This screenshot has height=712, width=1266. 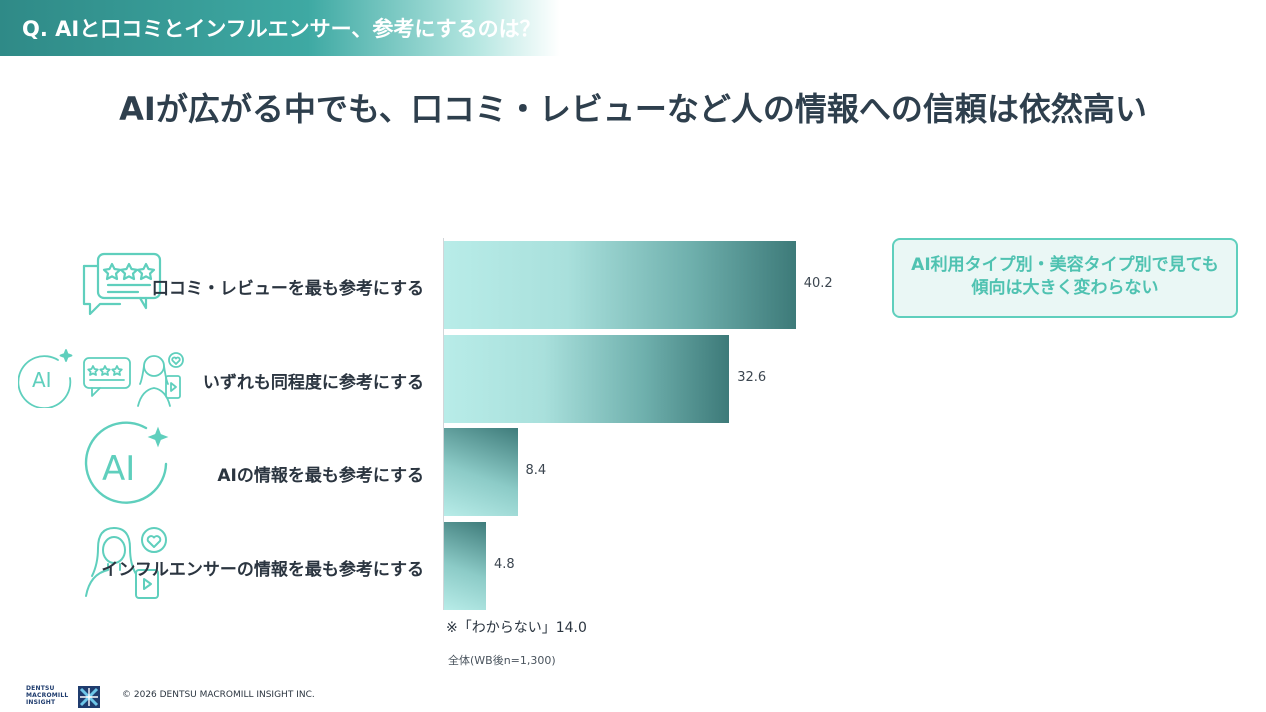 What do you see at coordinates (443, 424) in the screenshot?
I see `y-axis-line` at bounding box center [443, 424].